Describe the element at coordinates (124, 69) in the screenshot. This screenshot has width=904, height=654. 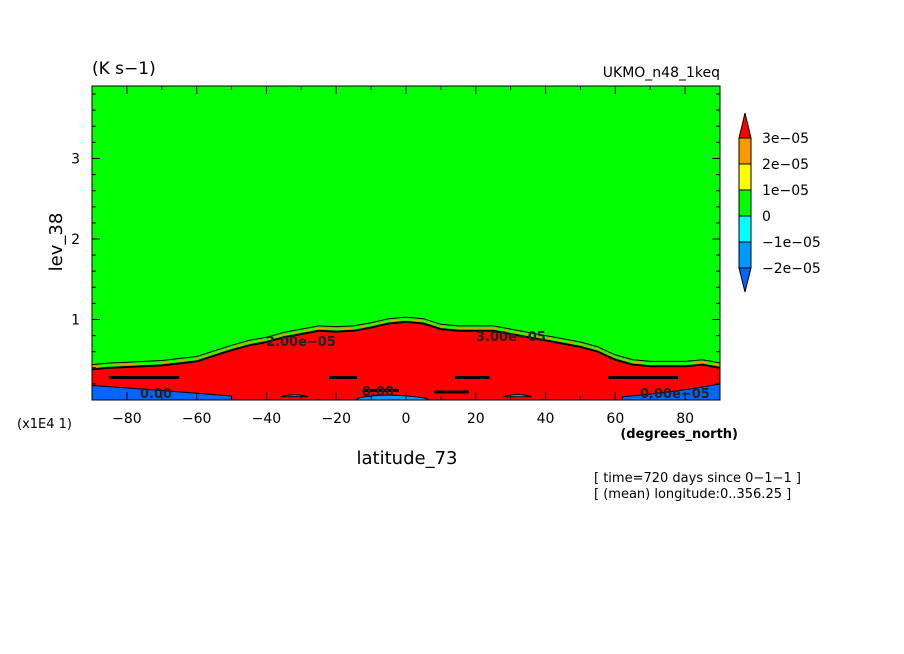
I see `units-label: (K s−1)` at that location.